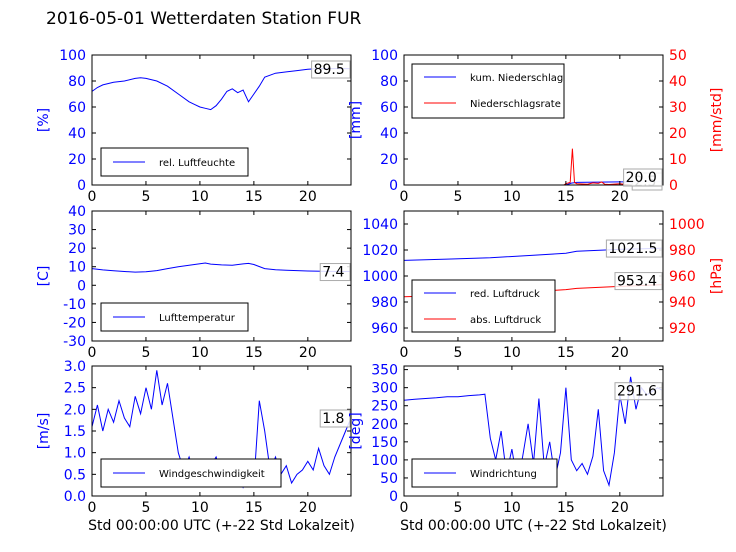 Image resolution: width=736 pixels, height=552 pixels. Describe the element at coordinates (254, 508) in the screenshot. I see `windspeed-xtick-label-3: 15` at that location.